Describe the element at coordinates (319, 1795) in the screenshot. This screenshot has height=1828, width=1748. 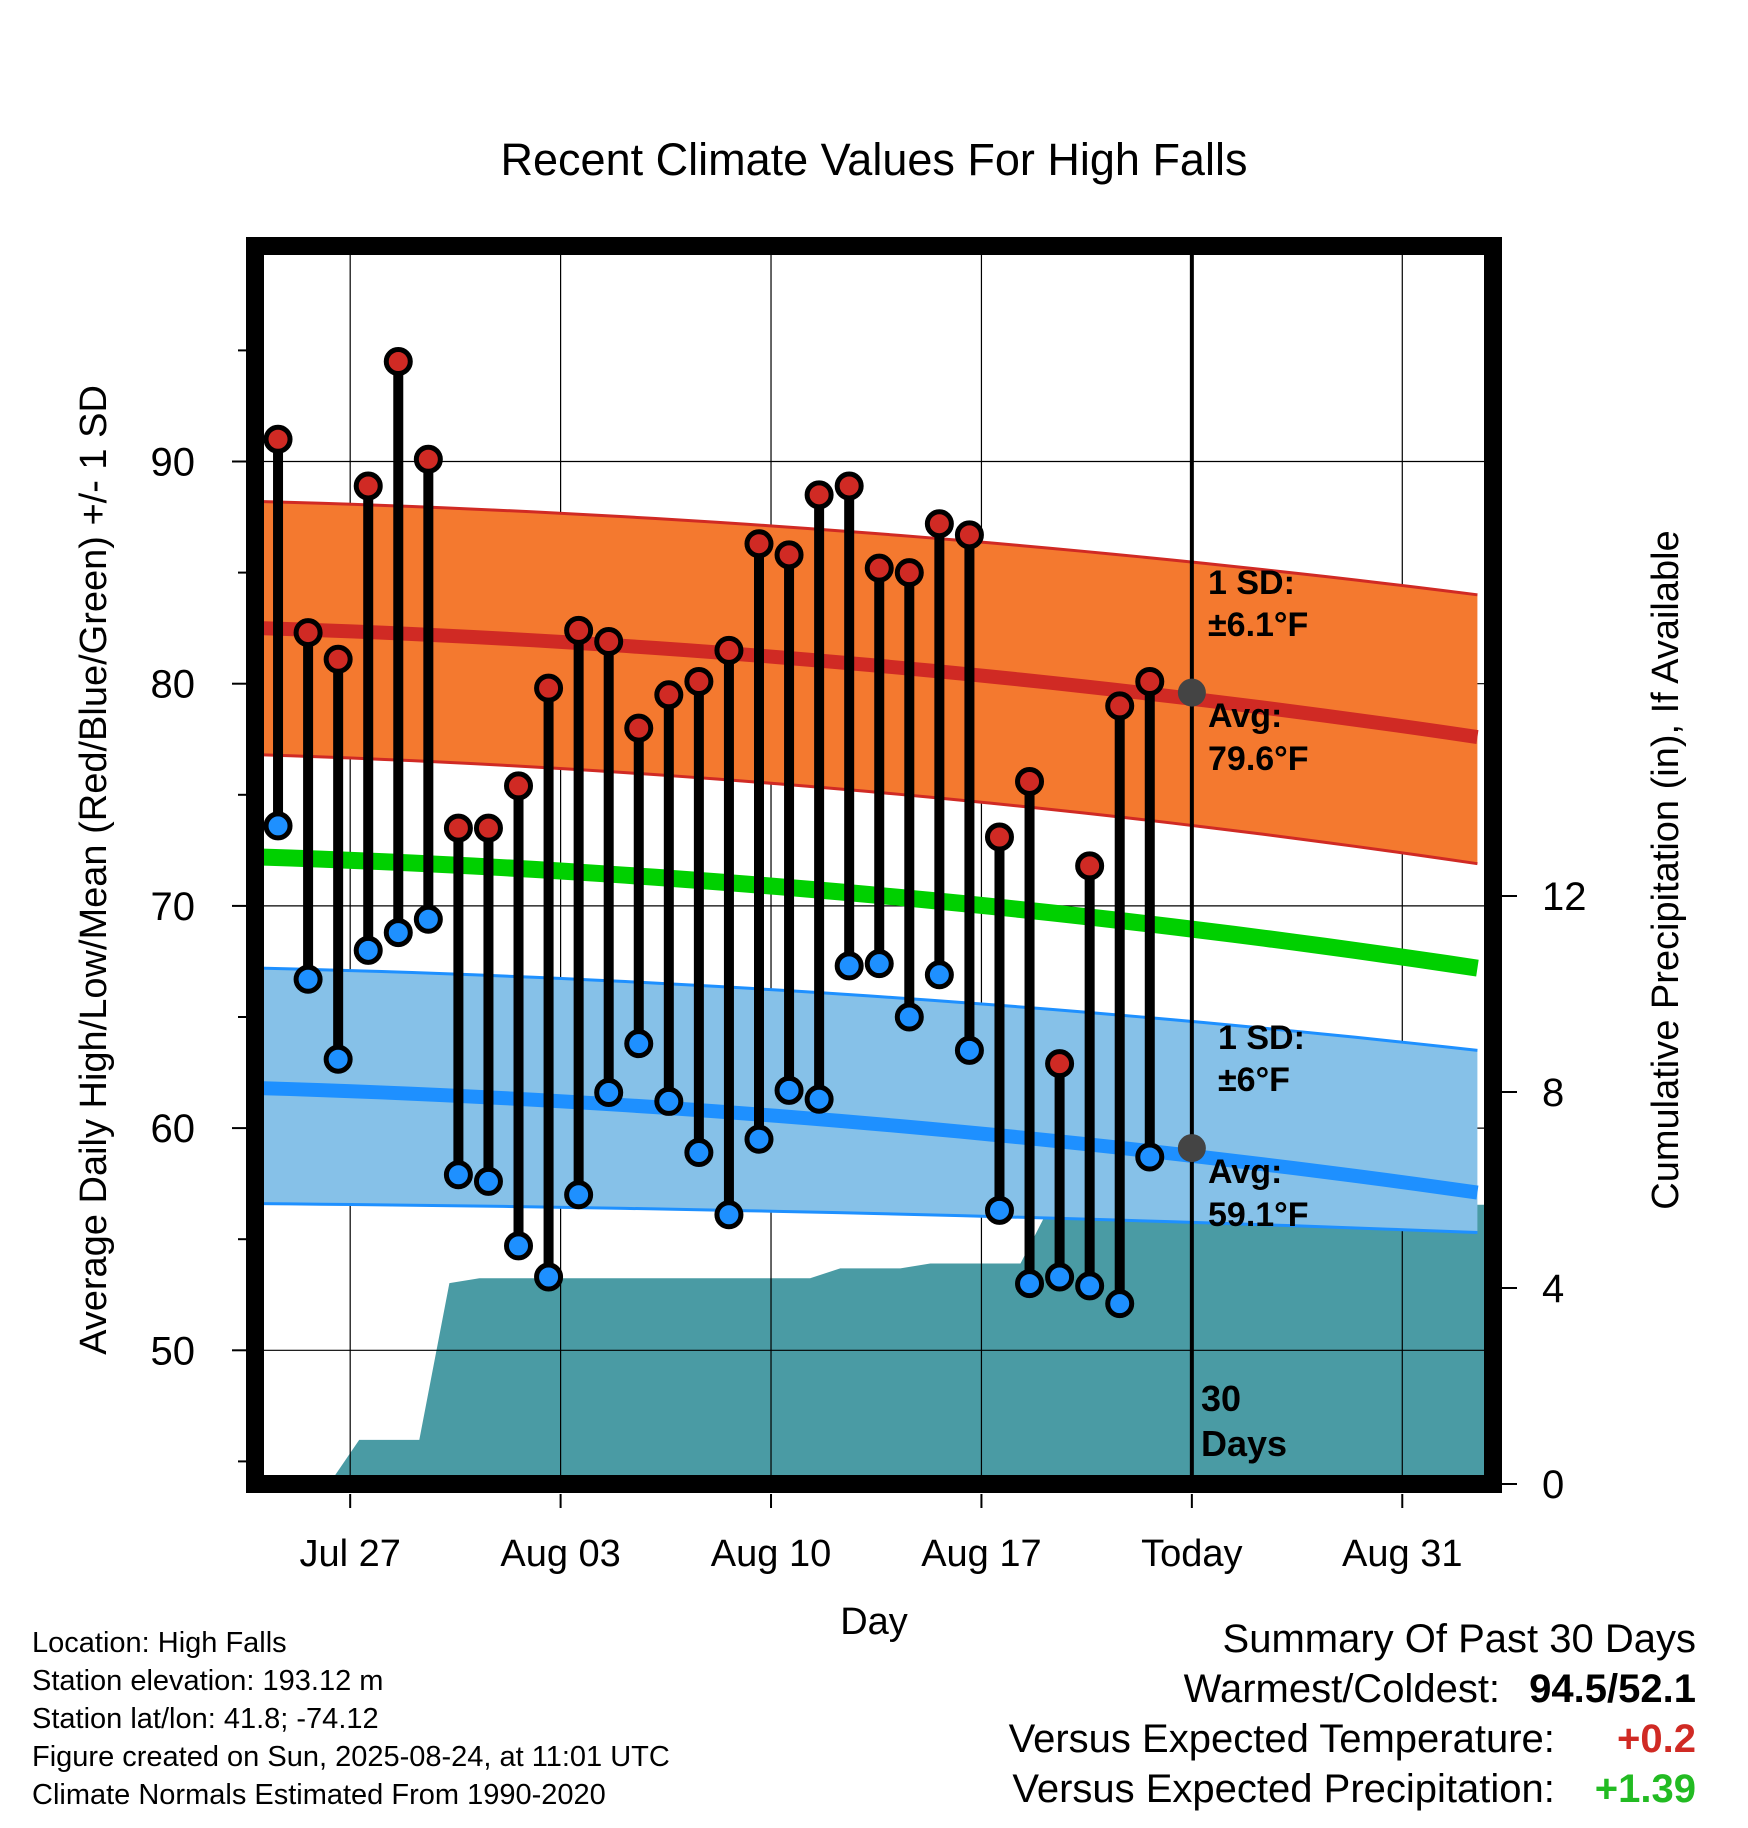
I see `normals-text: Climate Normals Estimated From 1990-2020` at that location.